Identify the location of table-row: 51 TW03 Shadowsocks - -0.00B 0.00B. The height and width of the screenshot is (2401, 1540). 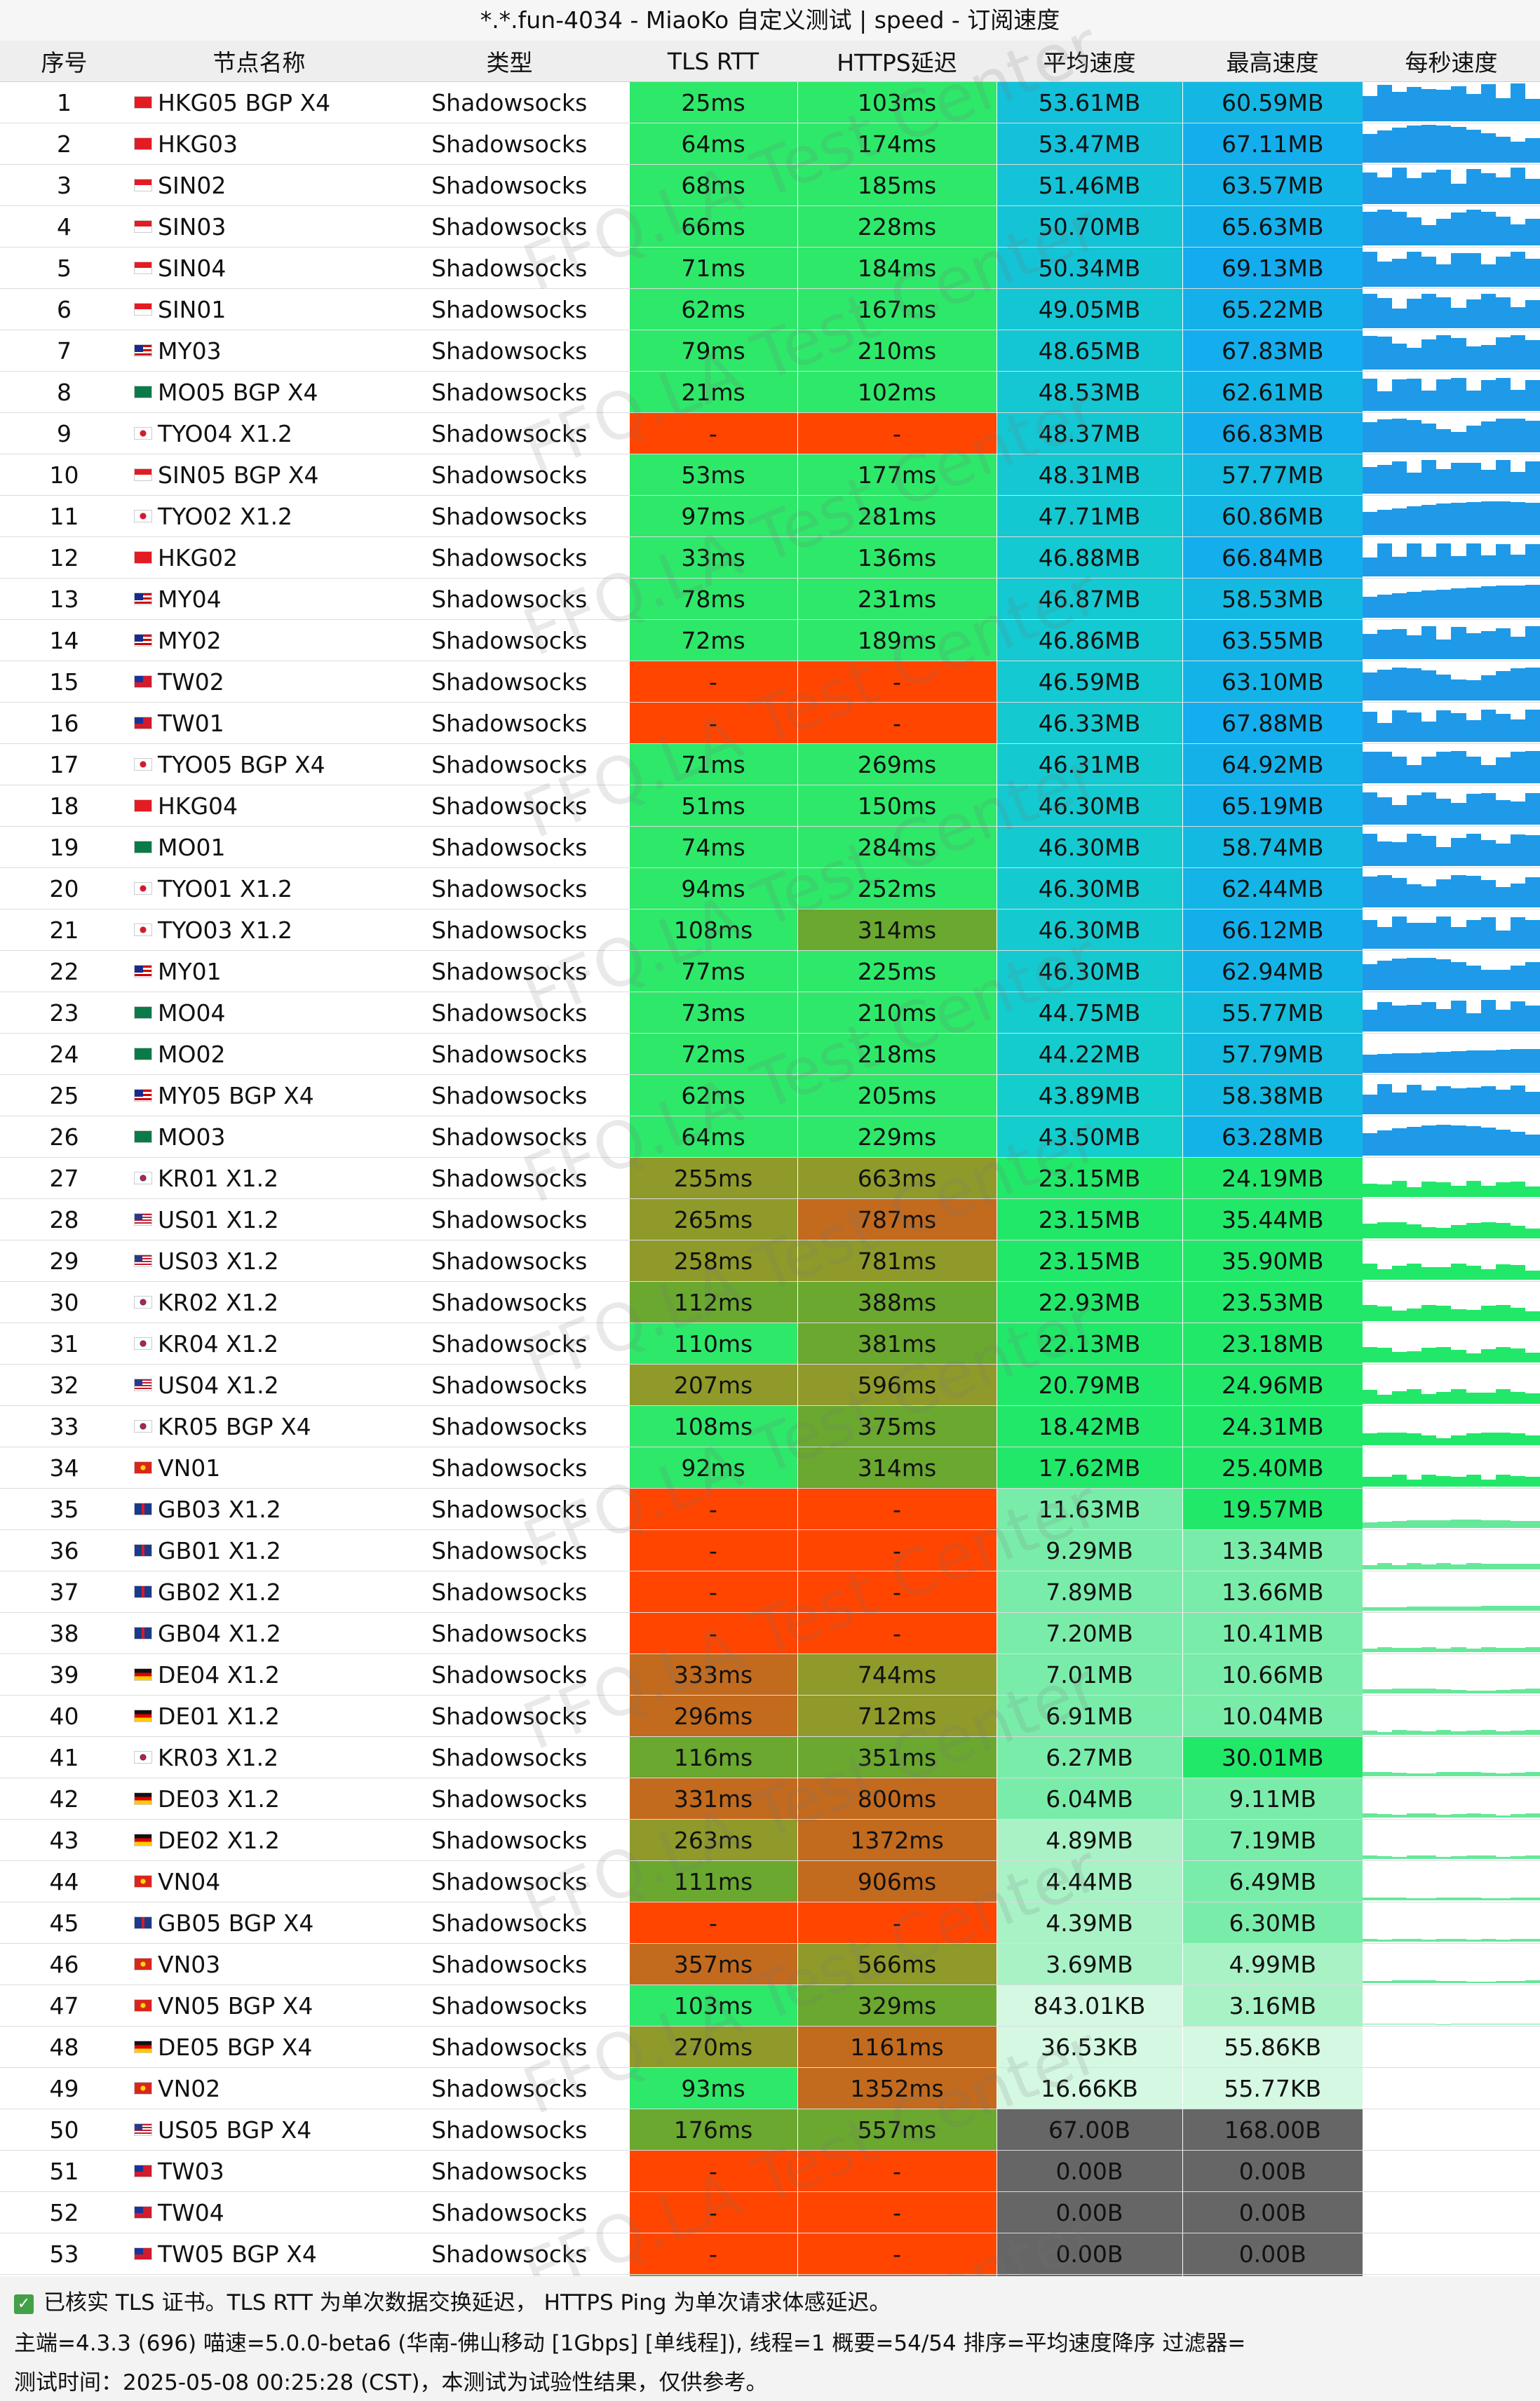
(770, 2171).